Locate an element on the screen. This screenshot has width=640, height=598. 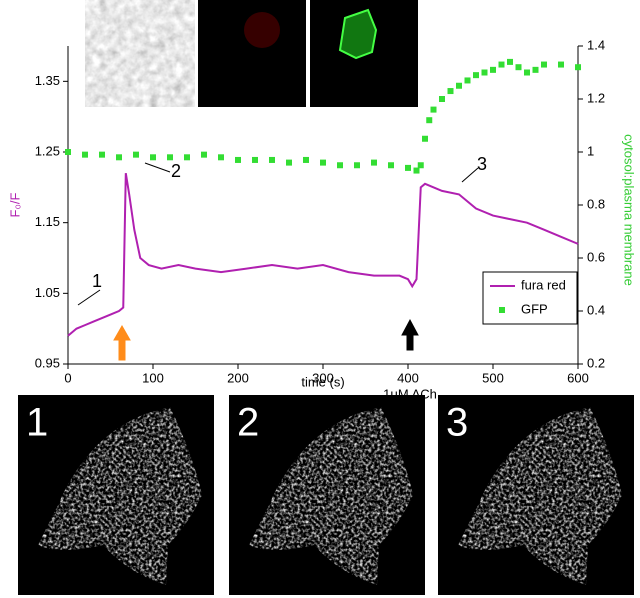
x-axis-label: time (s) is located at coordinates (322, 381).